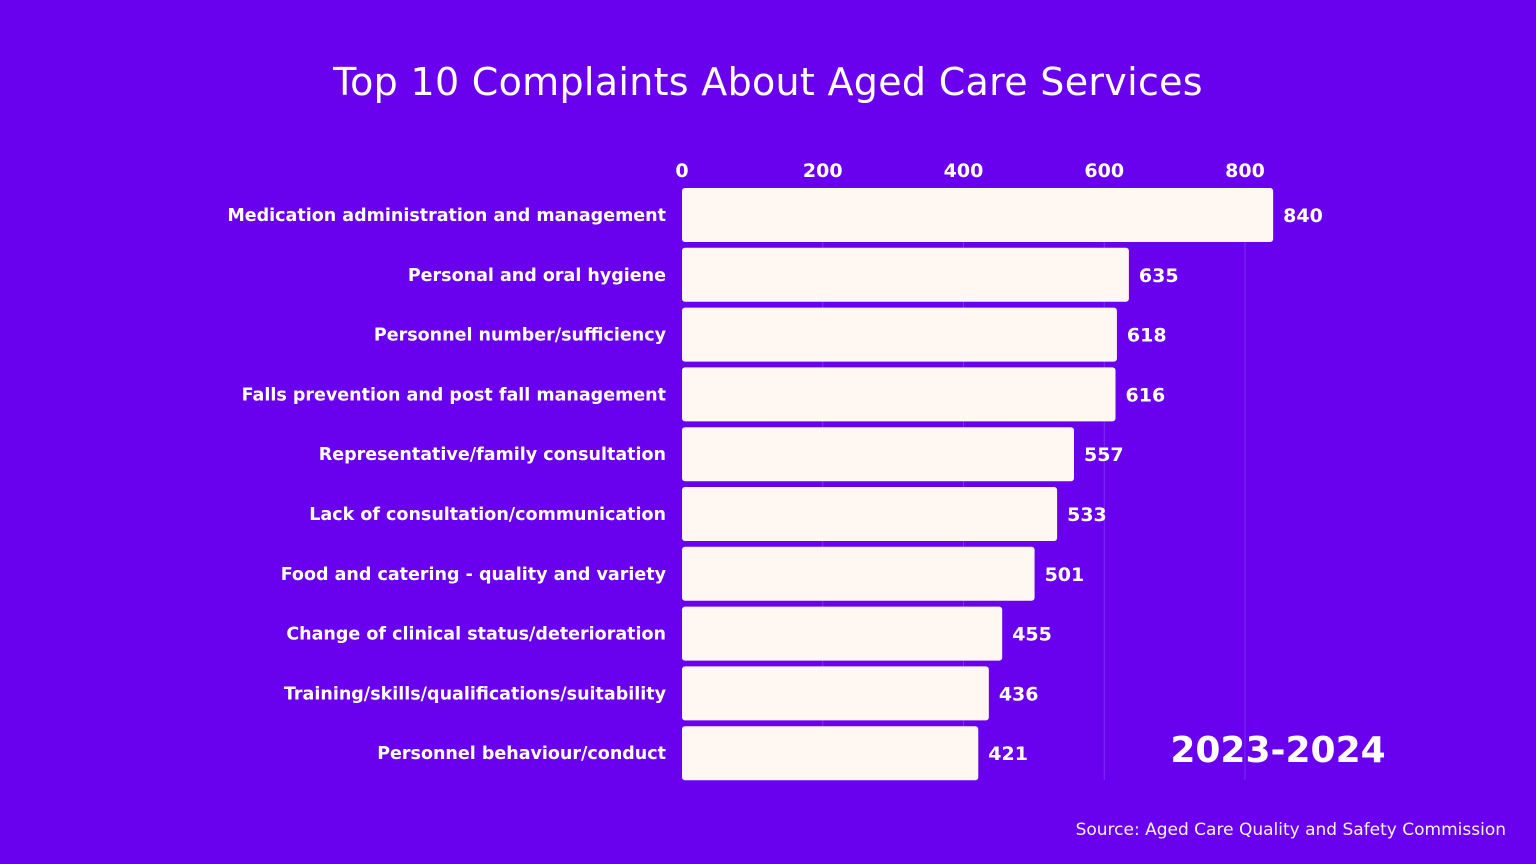  Describe the element at coordinates (446, 216) in the screenshot. I see `category-label: Medication administration and management` at that location.